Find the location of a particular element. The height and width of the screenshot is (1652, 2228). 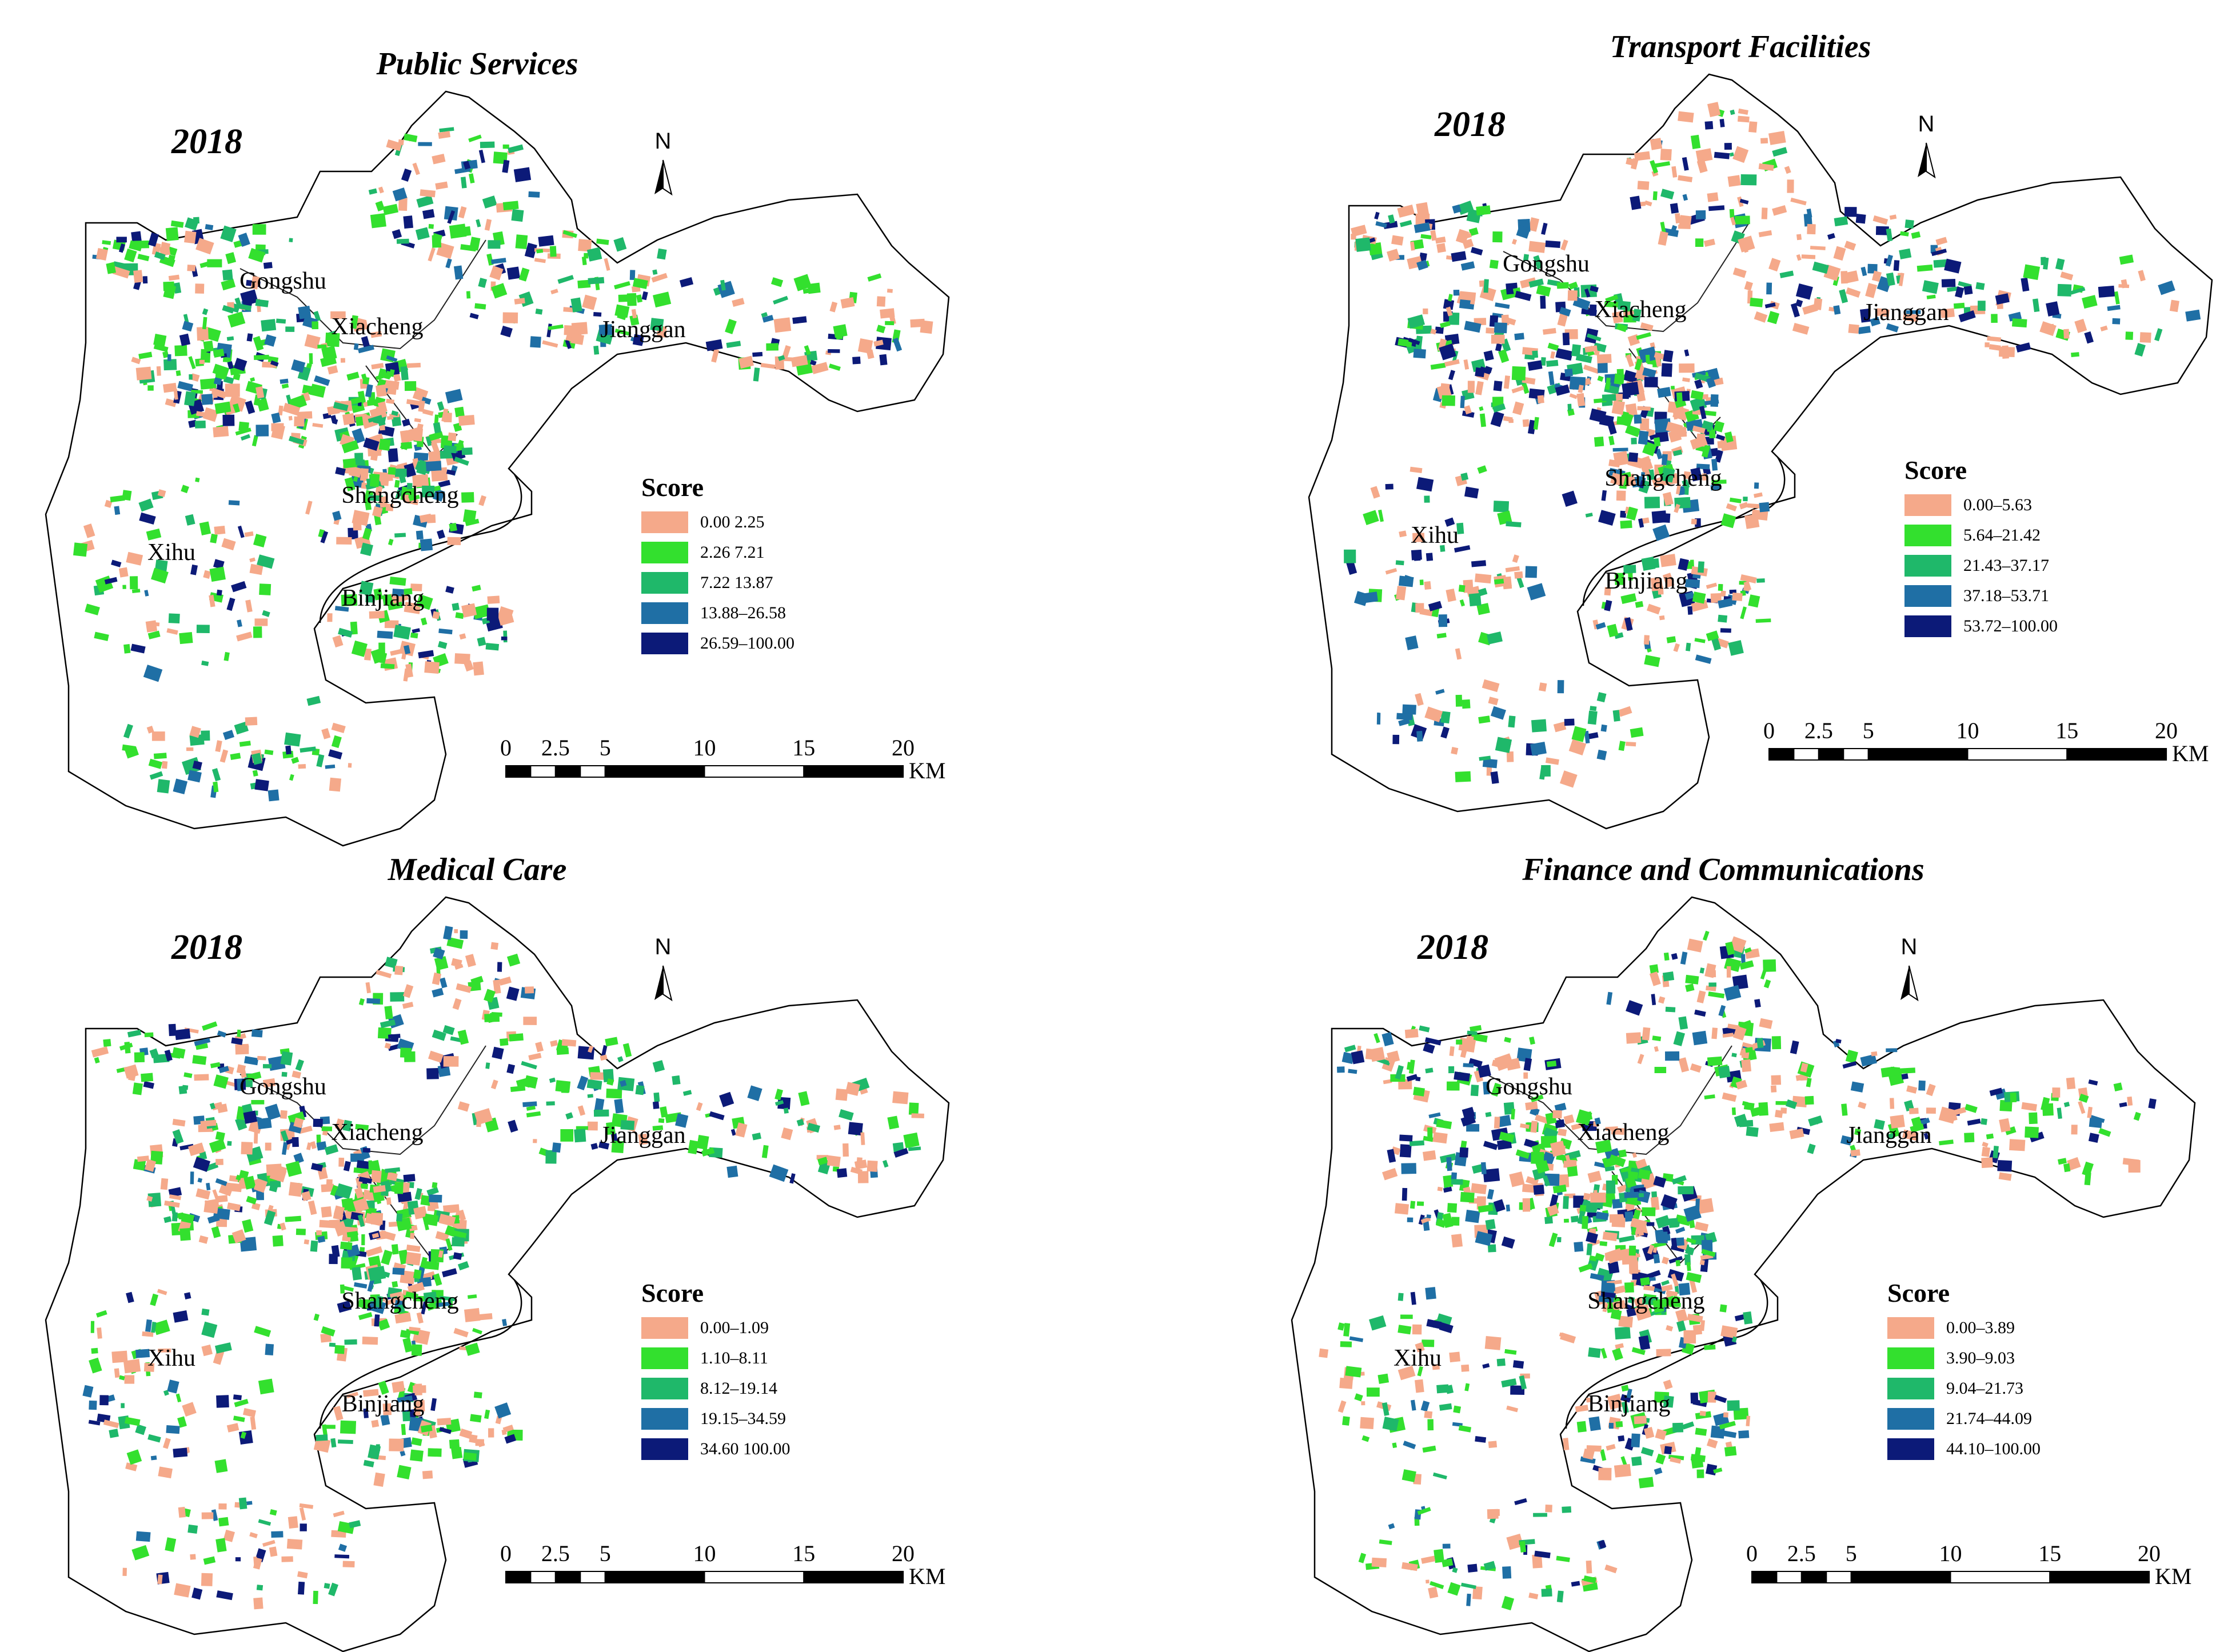

legend-label: 0.00 2.25 is located at coordinates (732, 522).